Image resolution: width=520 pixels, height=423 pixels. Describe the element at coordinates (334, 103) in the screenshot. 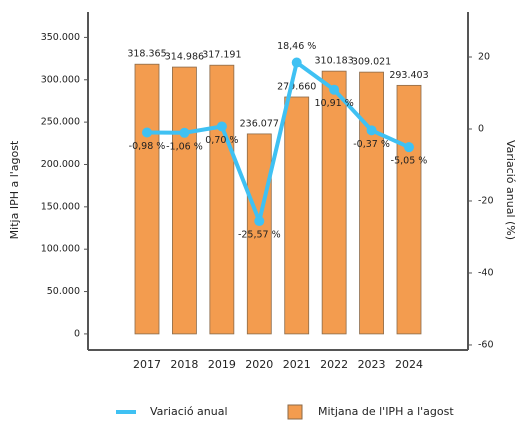

I see `line-label: 10,91 %` at that location.